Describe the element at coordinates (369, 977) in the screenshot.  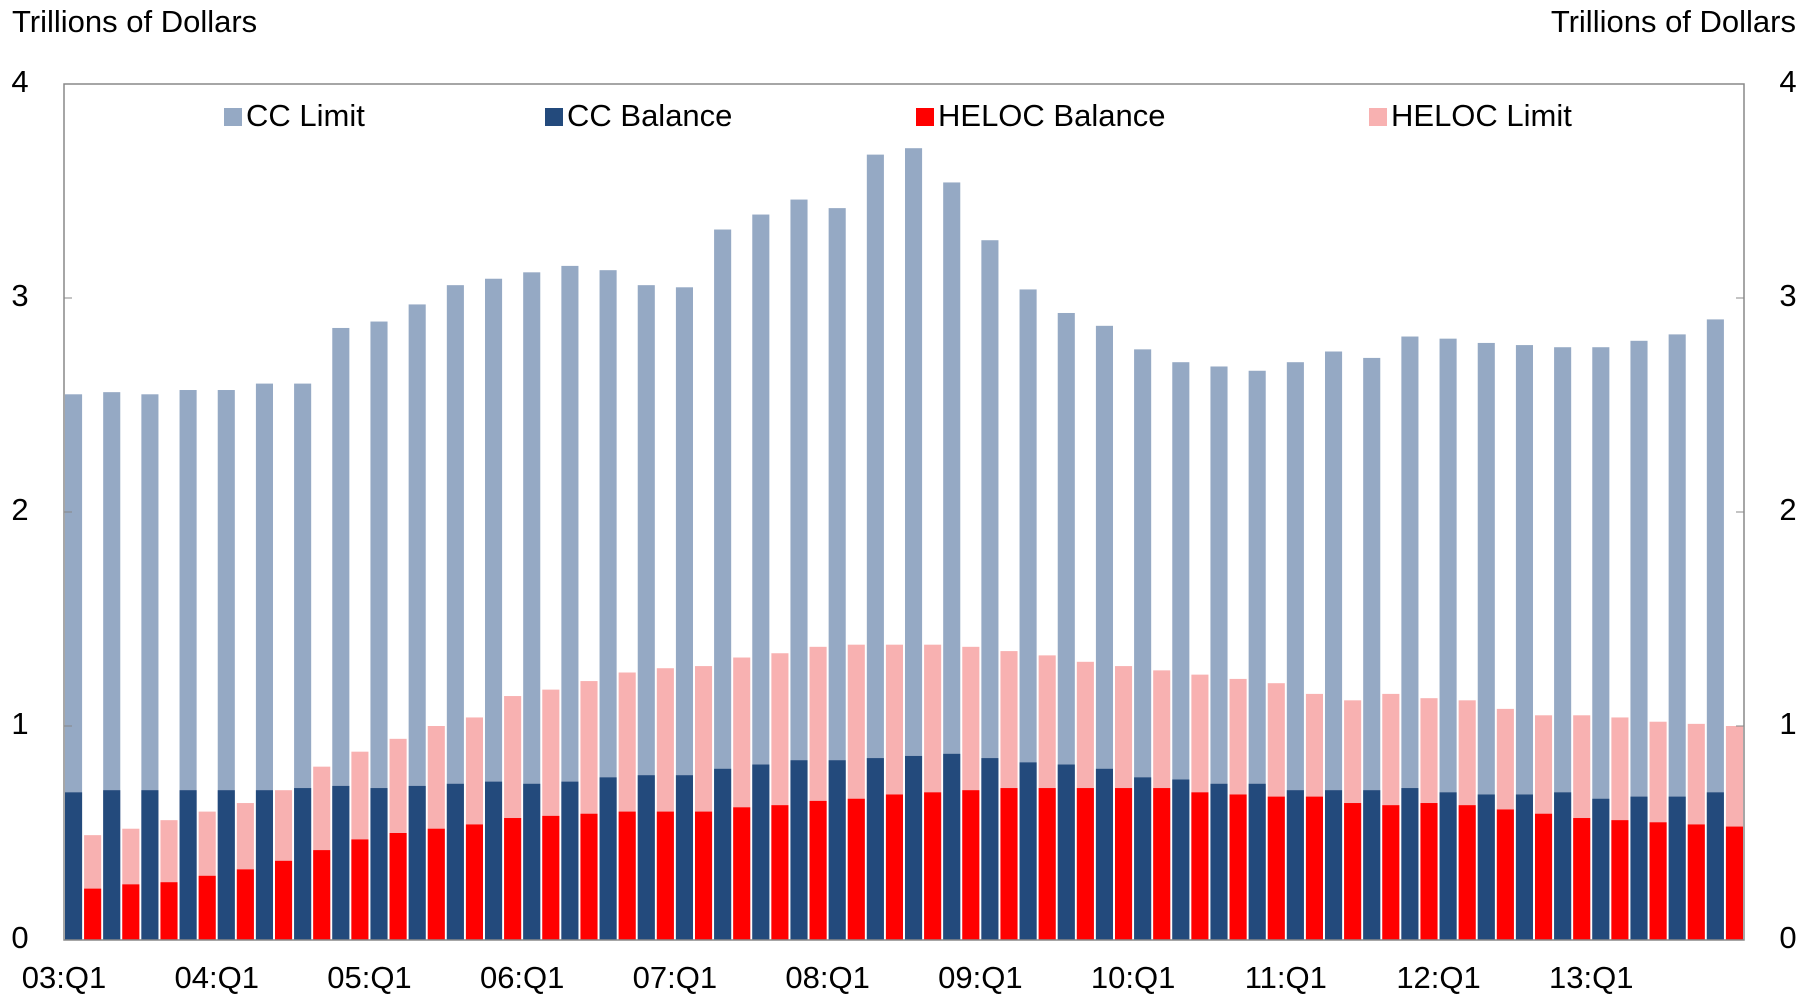
I see `x-tick-label: 05:Q1` at that location.